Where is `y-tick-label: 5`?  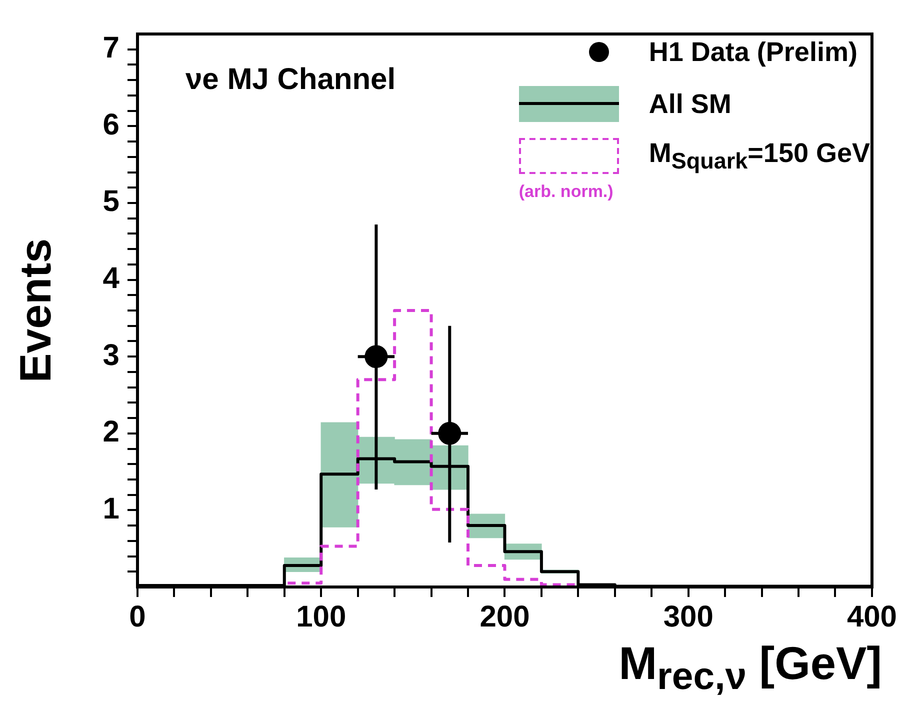 y-tick-label: 5 is located at coordinates (111, 201).